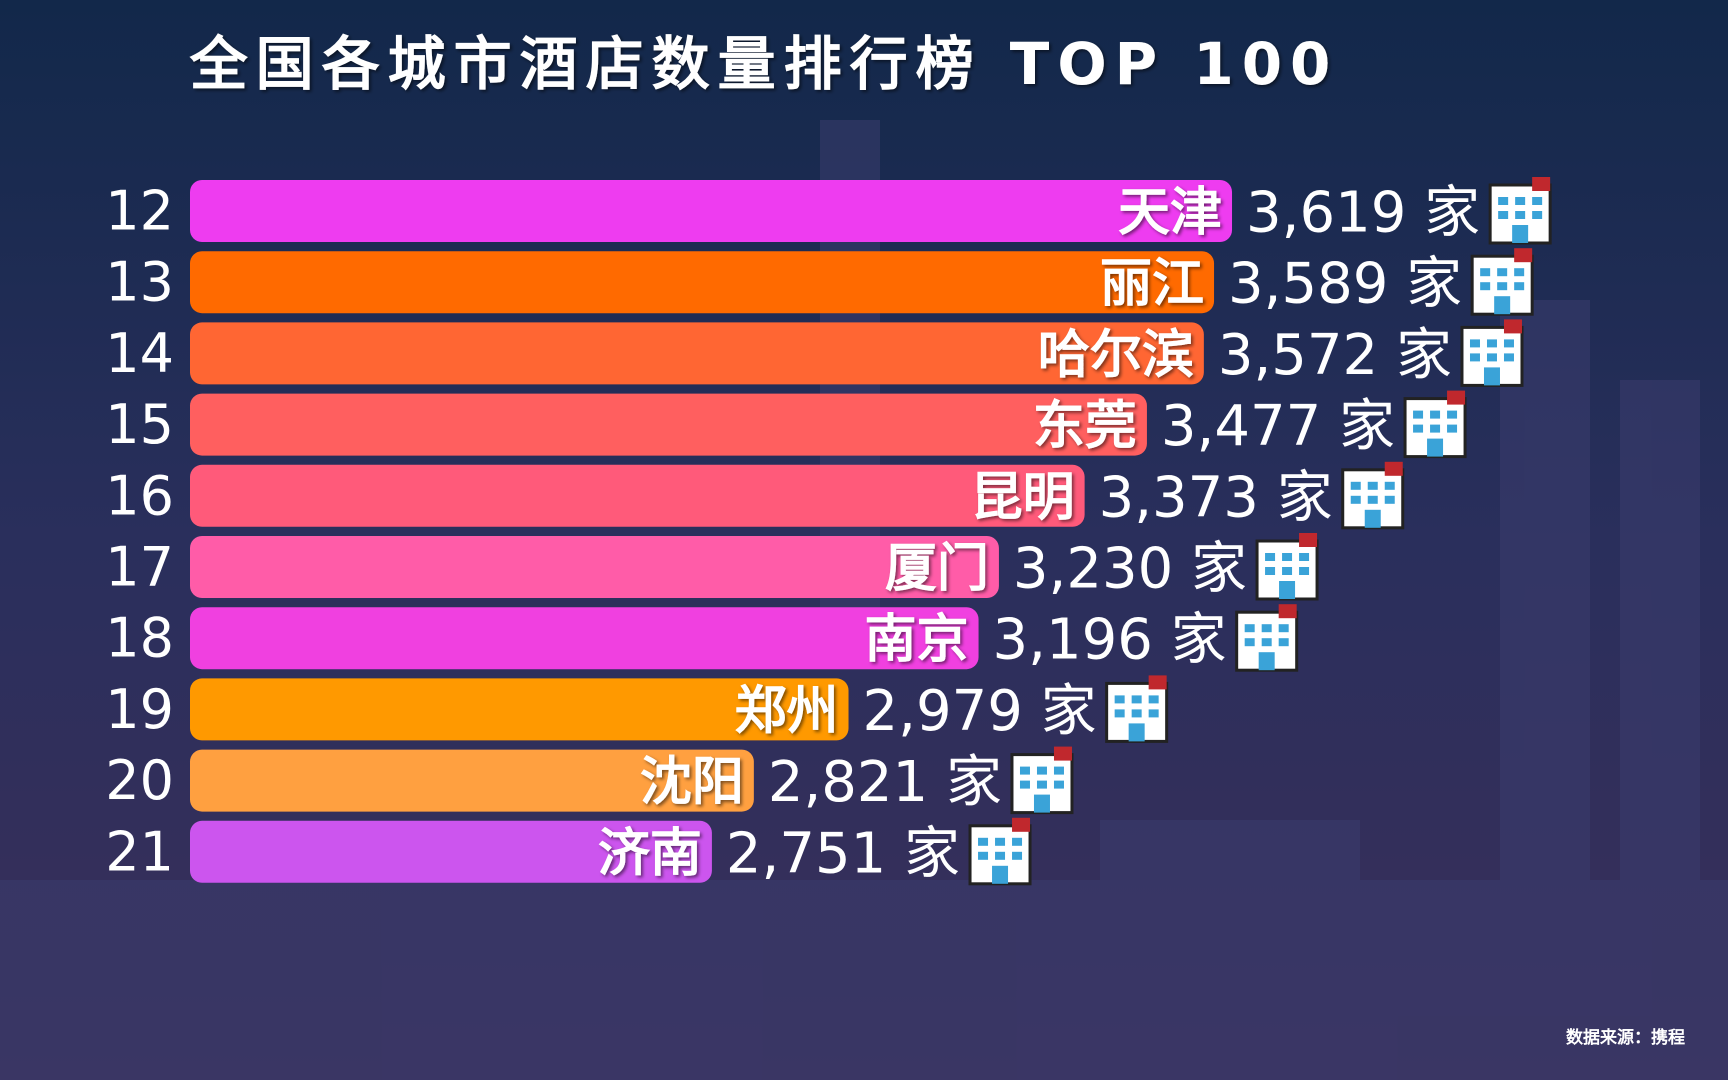 The height and width of the screenshot is (1080, 1728). I want to click on city-label: 天津, so click(1170, 213).